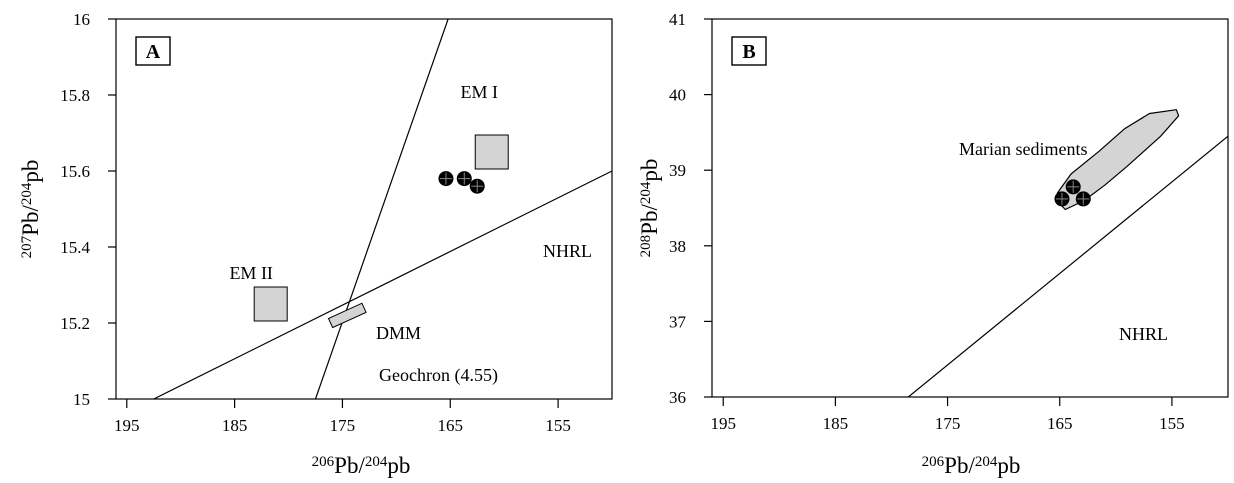 Image resolution: width=1234 pixels, height=483 pixels. Describe the element at coordinates (836, 423) in the screenshot. I see `panel-b-xtick-label: 185` at that location.